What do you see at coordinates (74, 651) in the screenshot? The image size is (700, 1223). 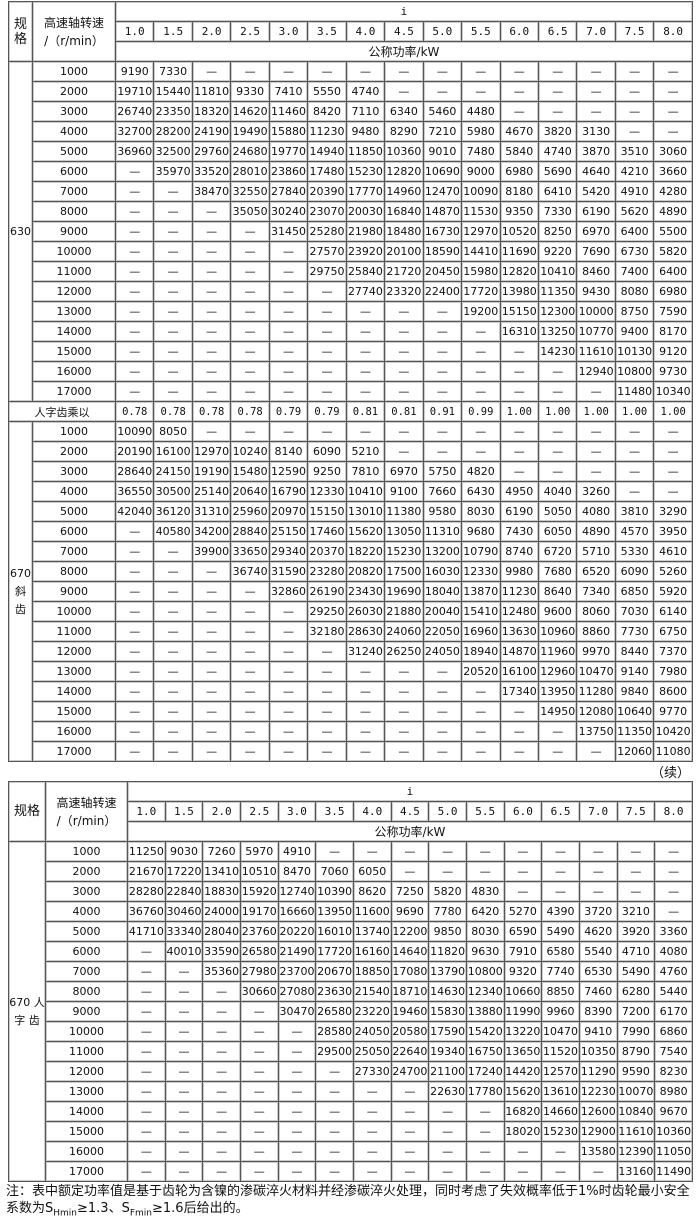 I see `speed-cell: 12000` at bounding box center [74, 651].